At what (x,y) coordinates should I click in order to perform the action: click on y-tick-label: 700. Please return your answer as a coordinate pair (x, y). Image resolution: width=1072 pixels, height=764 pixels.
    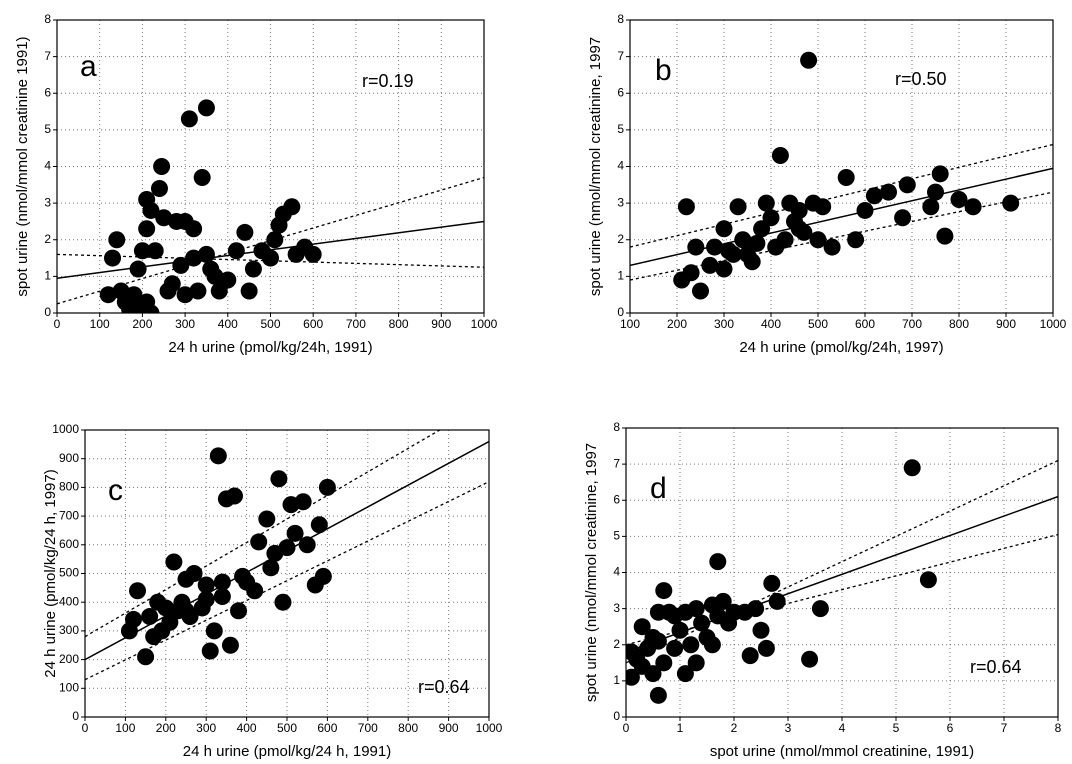
    Looking at the image, I should click on (69, 515).